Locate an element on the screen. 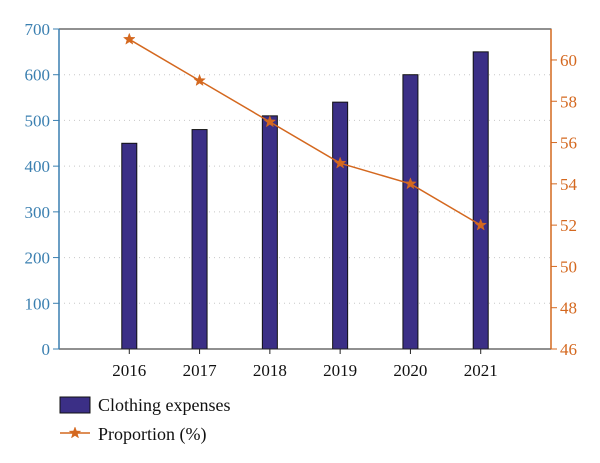 The height and width of the screenshot is (463, 600). x-axis: 2016 2017 2018 2019 2020 2021 is located at coordinates (305, 364).